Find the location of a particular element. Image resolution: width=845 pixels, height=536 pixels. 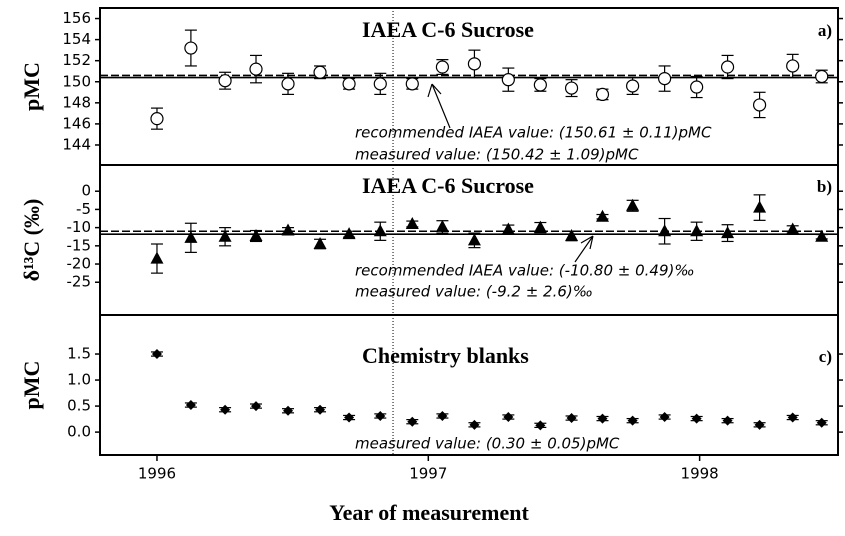

y-tick-label: 1.5 is located at coordinates (79, 354).